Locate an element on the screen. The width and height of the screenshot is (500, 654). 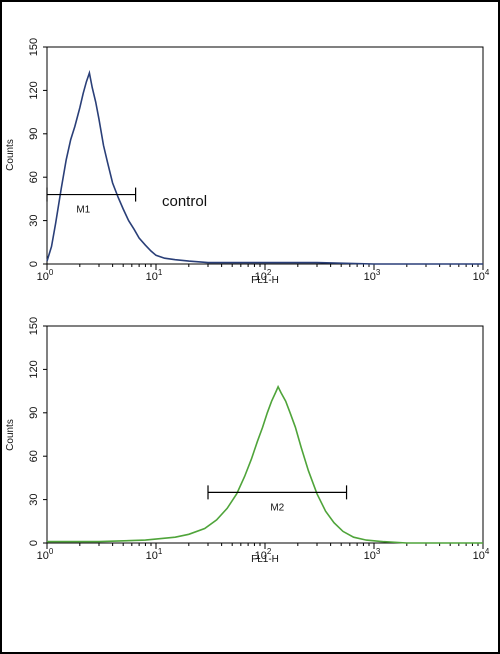
gate-marker: M1 is located at coordinates (91, 201).